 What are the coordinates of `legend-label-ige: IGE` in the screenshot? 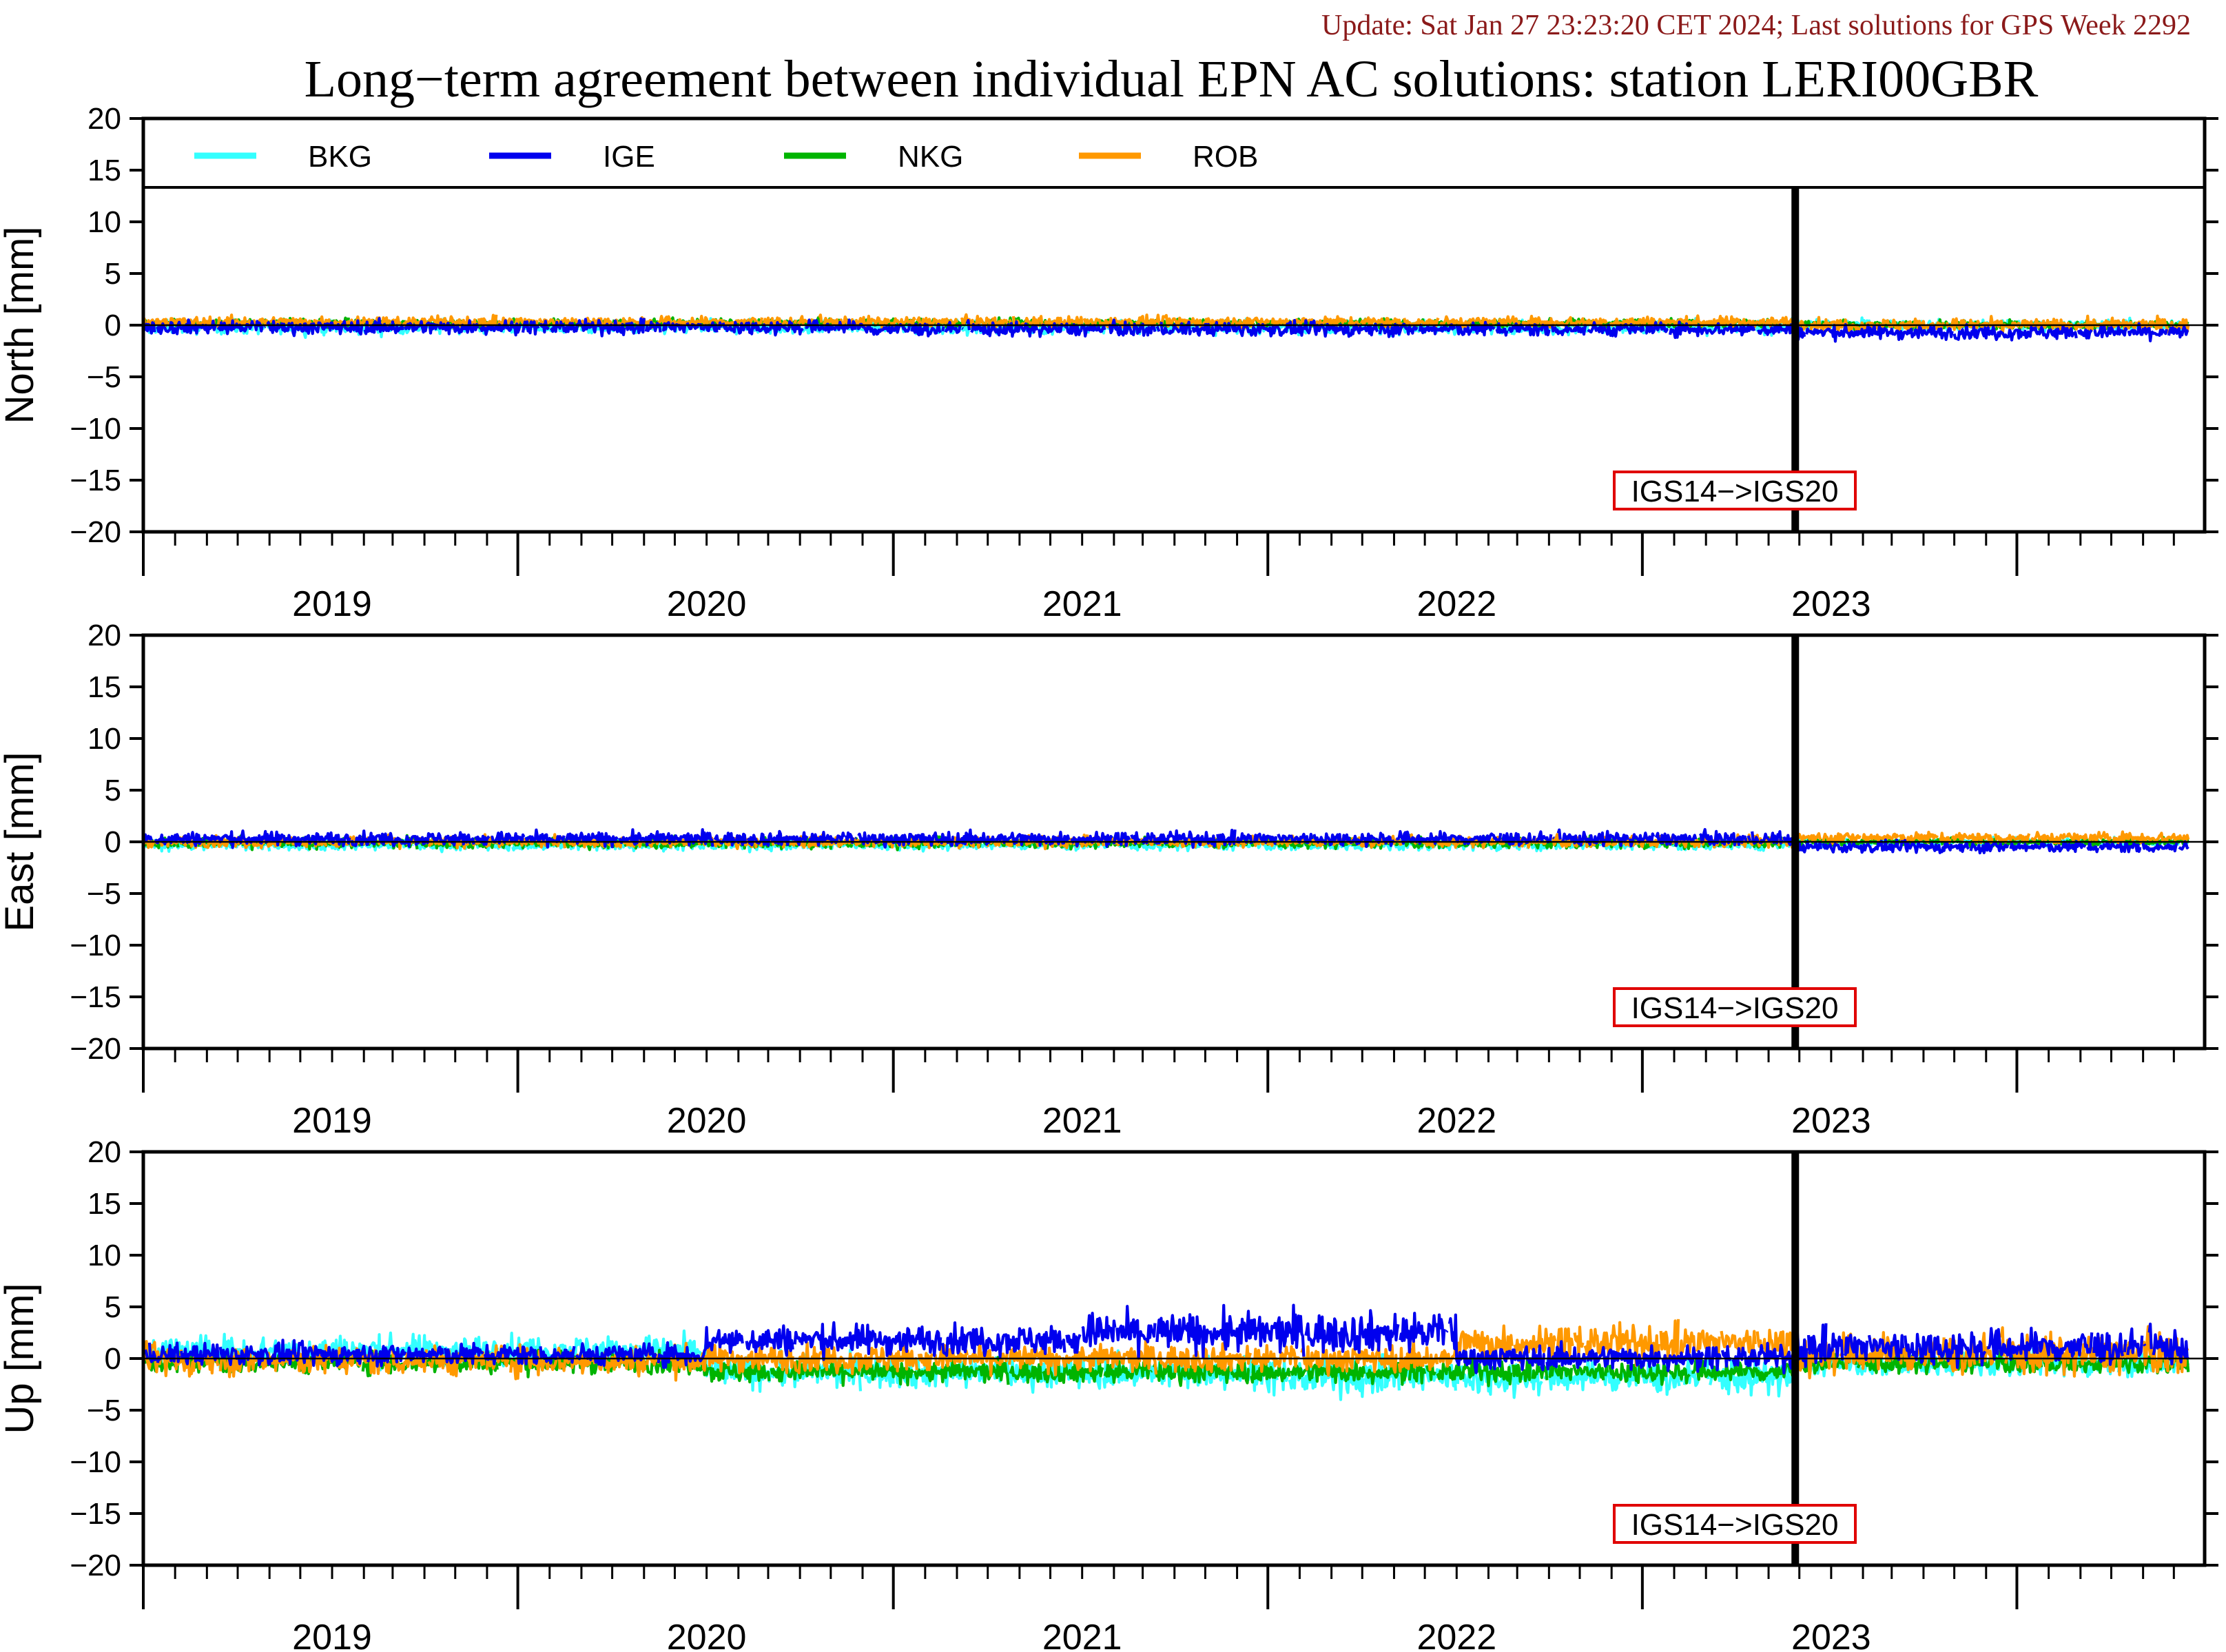 It's located at (629, 157).